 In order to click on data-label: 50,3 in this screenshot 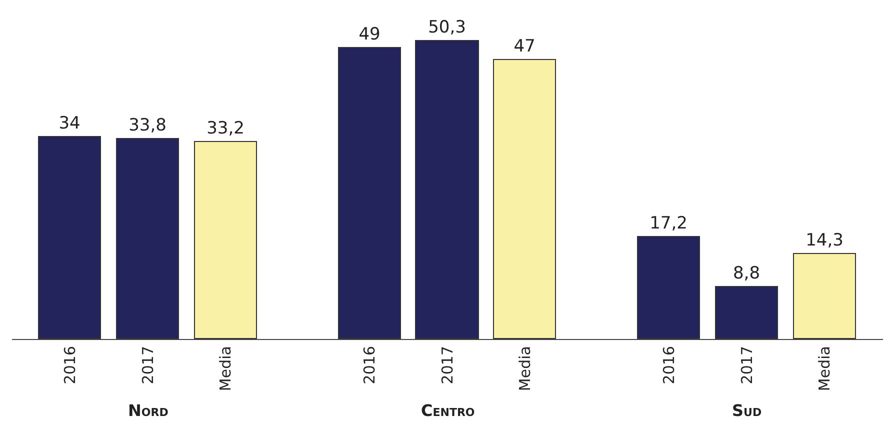, I will do `click(447, 28)`.